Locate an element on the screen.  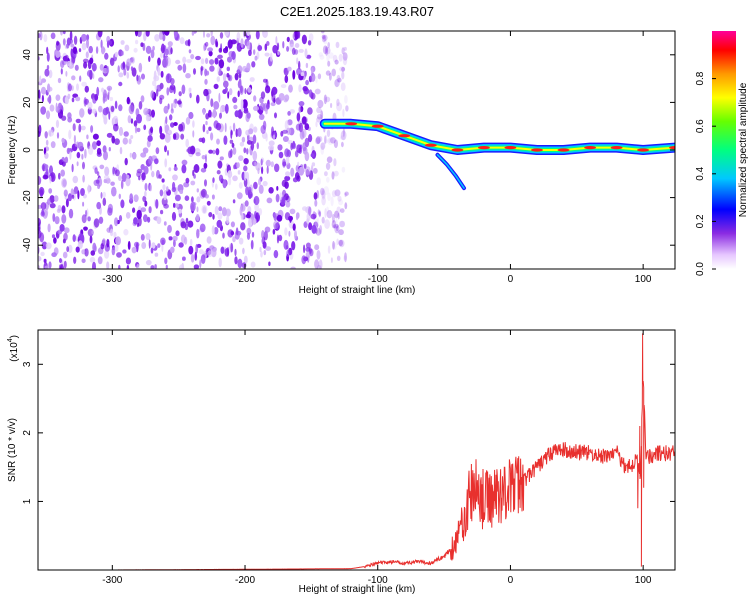
y-tick-label: 3 is located at coordinates (27, 364).